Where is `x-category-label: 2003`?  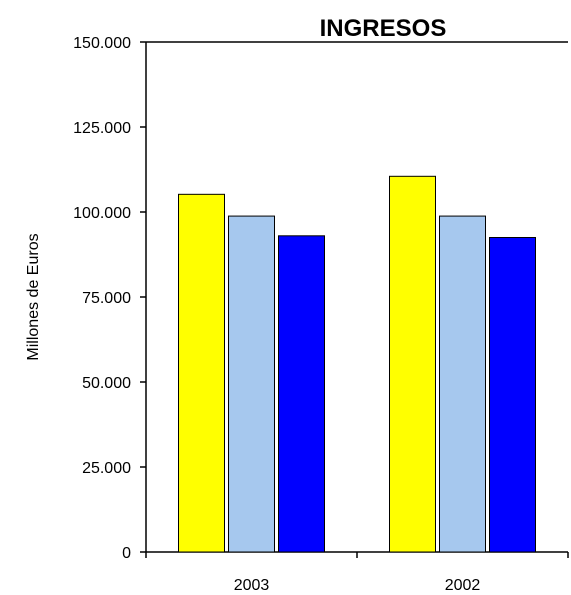
x-category-label: 2003 is located at coordinates (252, 585).